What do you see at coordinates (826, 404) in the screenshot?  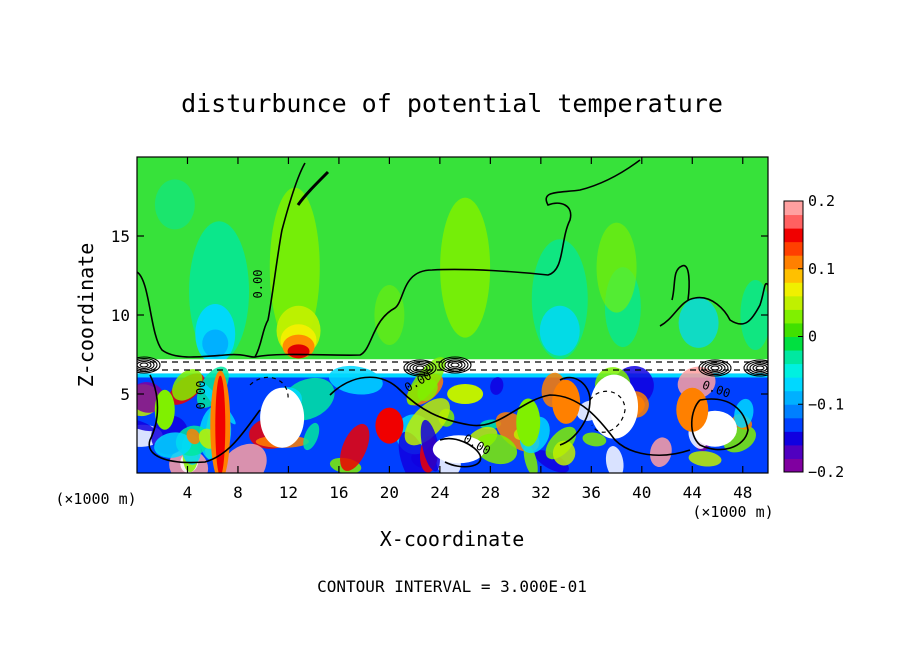 I see `colorbar-tick-label-3: −0.1` at bounding box center [826, 404].